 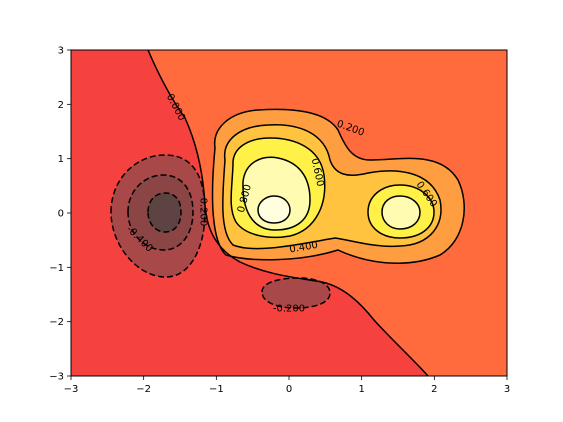 I want to click on fill-level-below-neg0.4, so click(x=164, y=212).